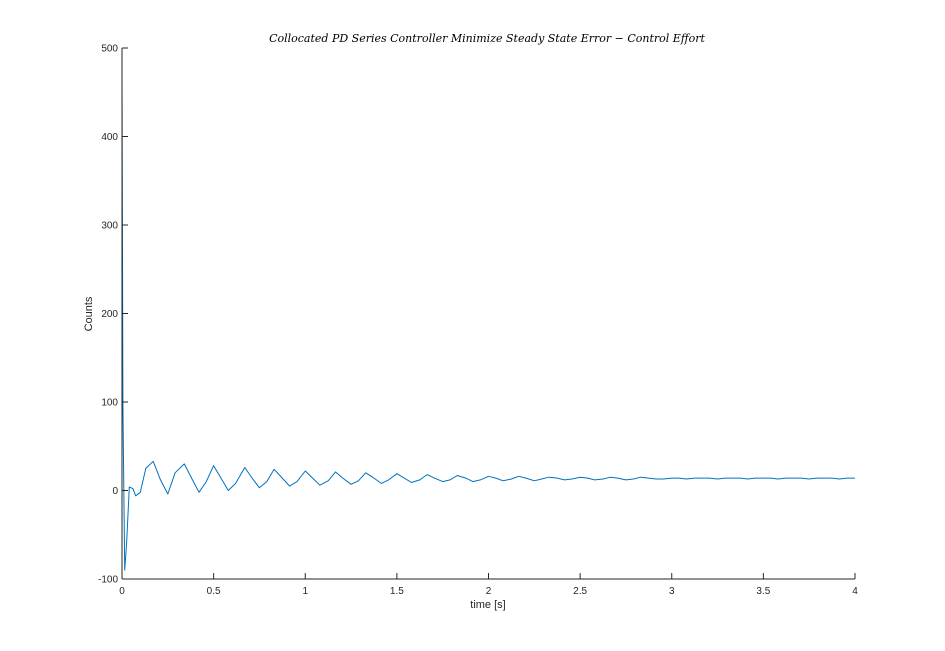  What do you see at coordinates (108, 580) in the screenshot?
I see `y-tick-label: -100` at bounding box center [108, 580].